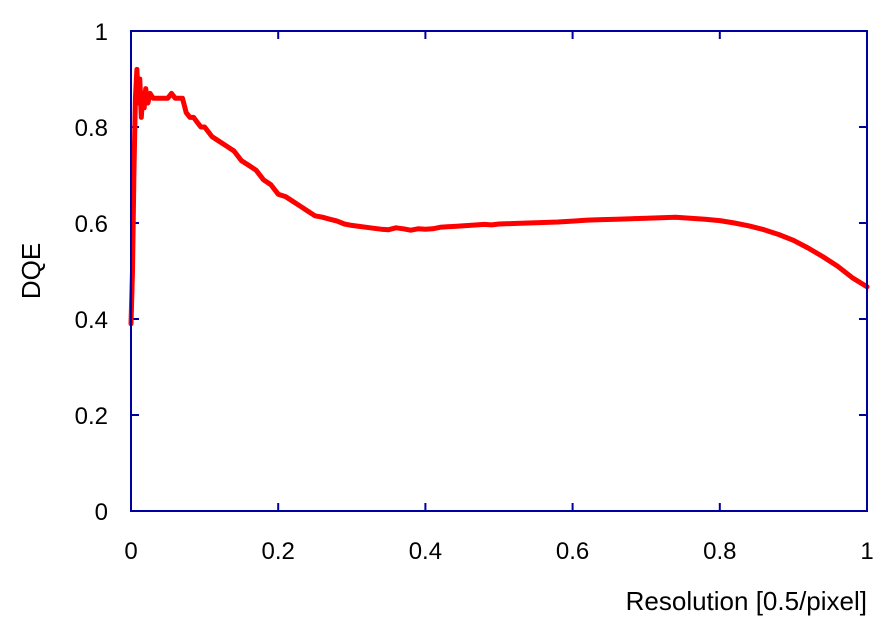  I want to click on x-tick-label: 0.2, so click(278, 551).